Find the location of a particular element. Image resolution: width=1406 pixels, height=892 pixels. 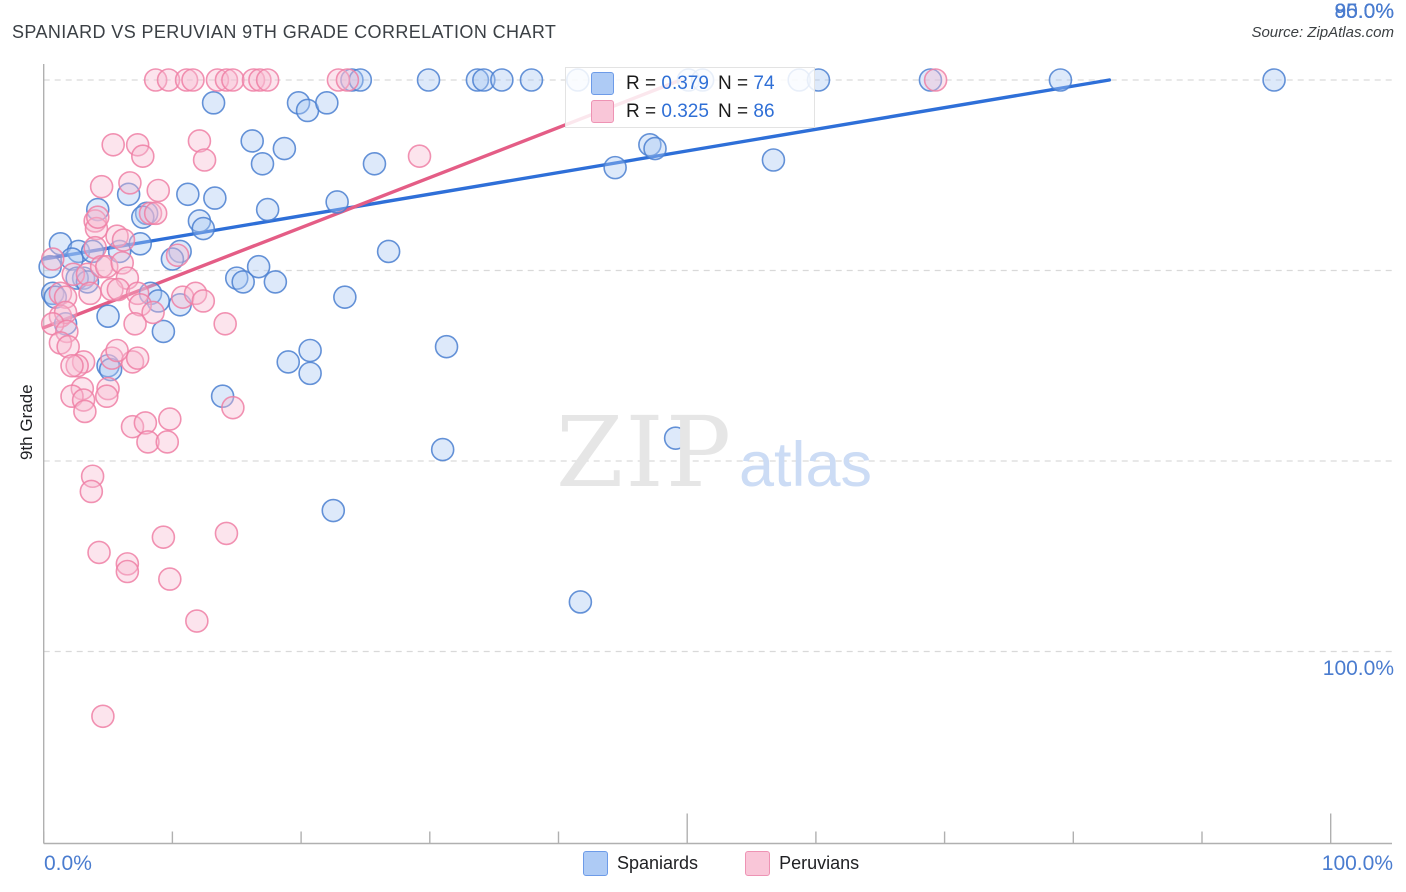

y-tick-label-90: 90.0% is located at coordinates (1364, 11).